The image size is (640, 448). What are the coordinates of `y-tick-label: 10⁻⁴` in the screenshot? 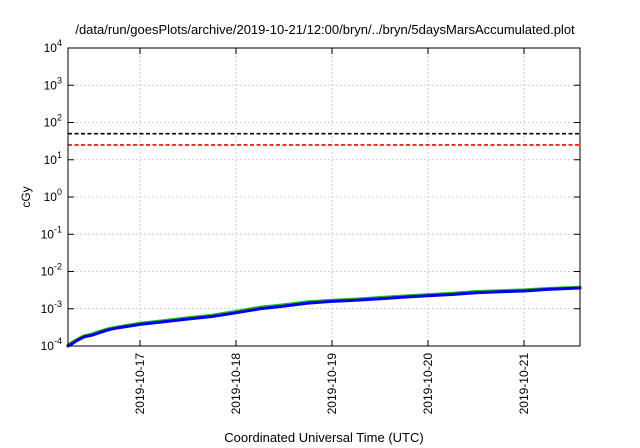 It's located at (51, 344).